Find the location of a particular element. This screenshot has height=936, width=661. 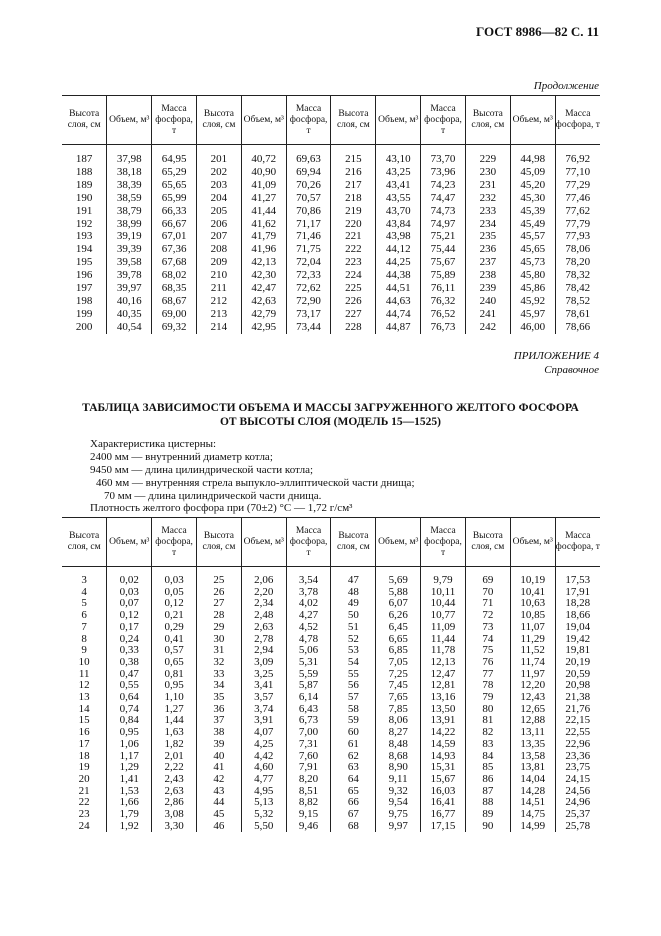

cell: 44,12 is located at coordinates (398, 250).